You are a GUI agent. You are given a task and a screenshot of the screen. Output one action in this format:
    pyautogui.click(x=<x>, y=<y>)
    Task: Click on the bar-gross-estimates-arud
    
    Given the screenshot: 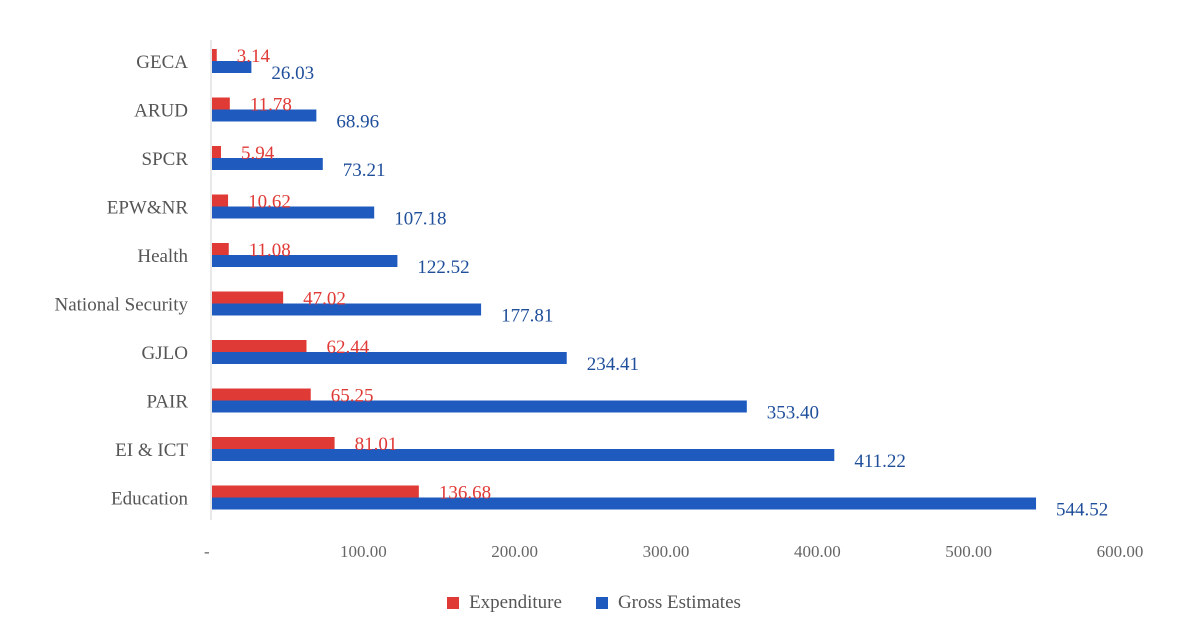 What is the action you would take?
    pyautogui.click(x=264, y=115)
    